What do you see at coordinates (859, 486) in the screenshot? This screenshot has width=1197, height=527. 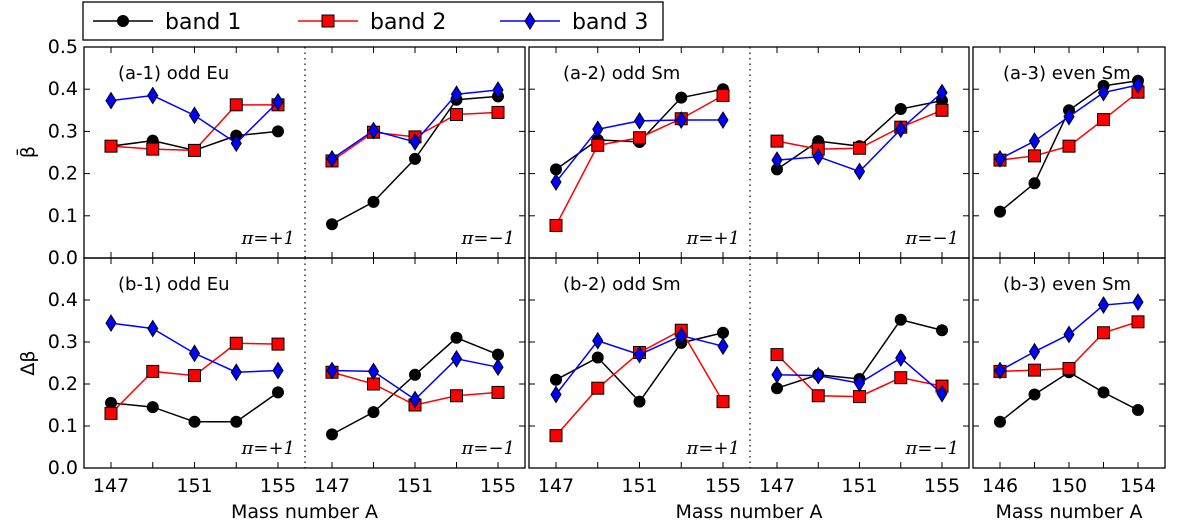 I see `x-tick-label: 151` at bounding box center [859, 486].